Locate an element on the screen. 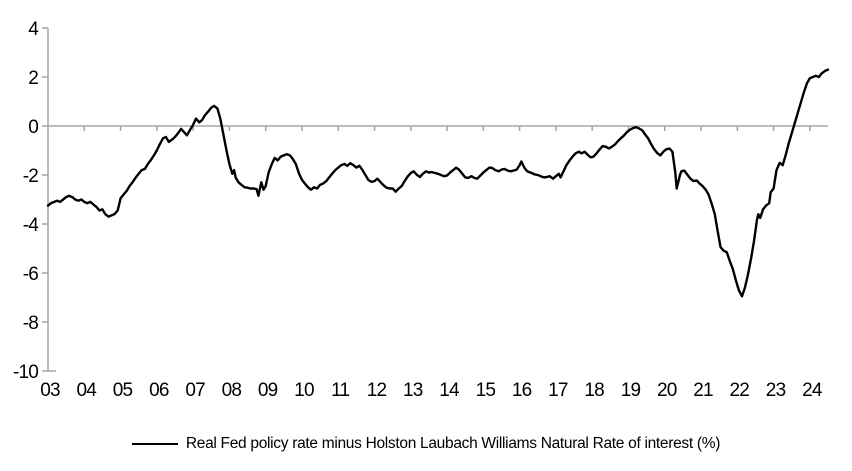  svg-text: 22 is located at coordinates (740, 390).